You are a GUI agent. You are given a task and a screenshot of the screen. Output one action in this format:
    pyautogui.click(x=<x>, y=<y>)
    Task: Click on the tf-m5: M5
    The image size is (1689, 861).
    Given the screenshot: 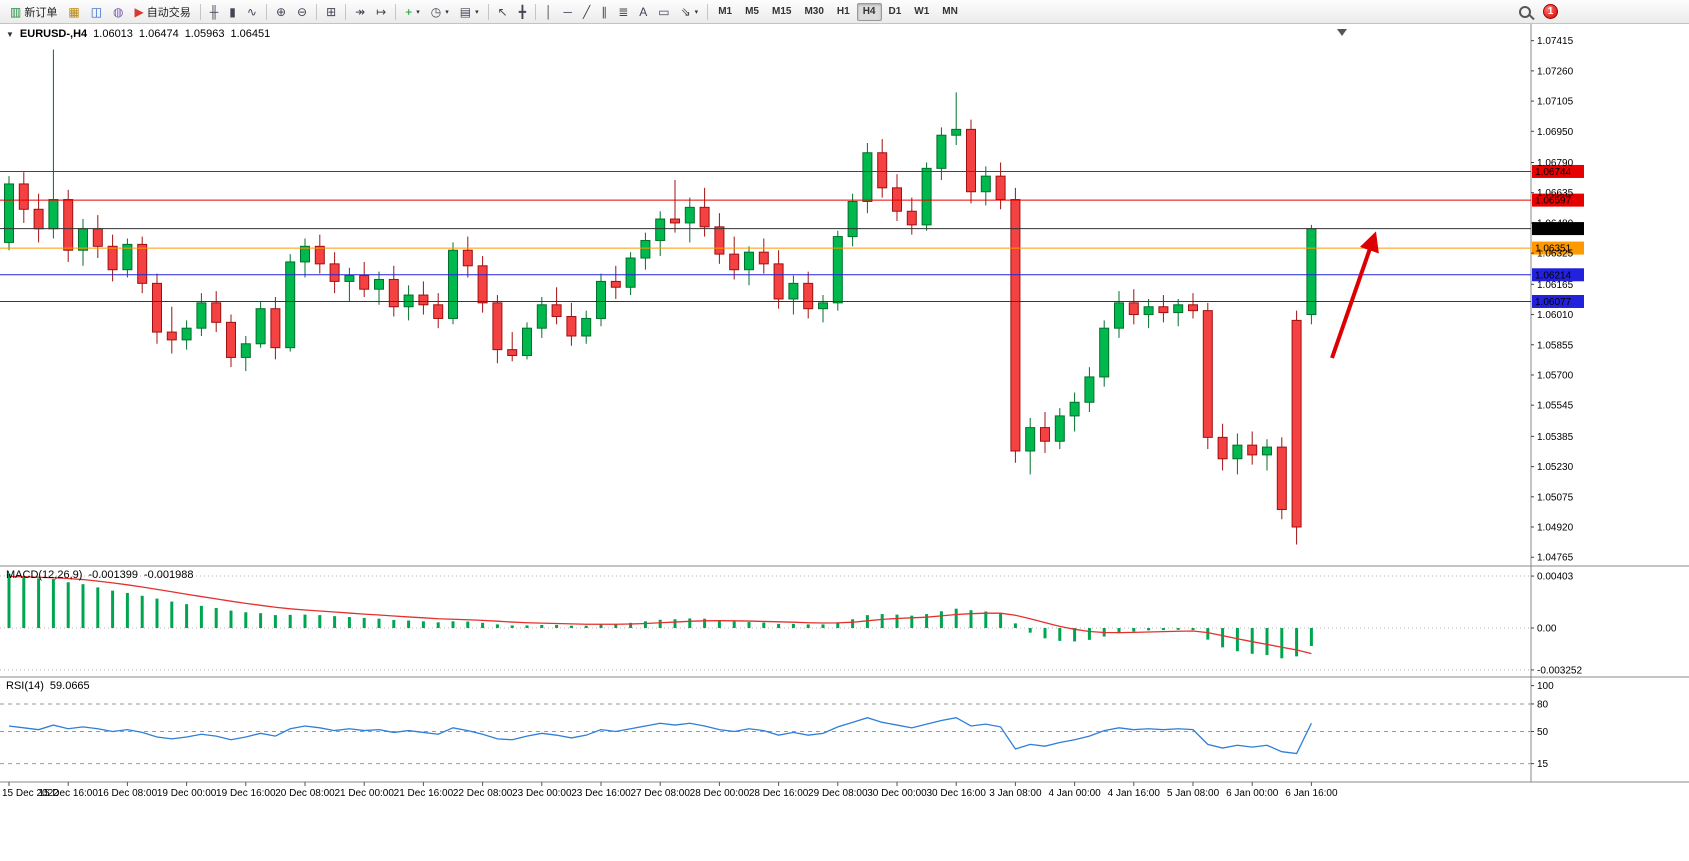 What is the action you would take?
    pyautogui.click(x=752, y=12)
    